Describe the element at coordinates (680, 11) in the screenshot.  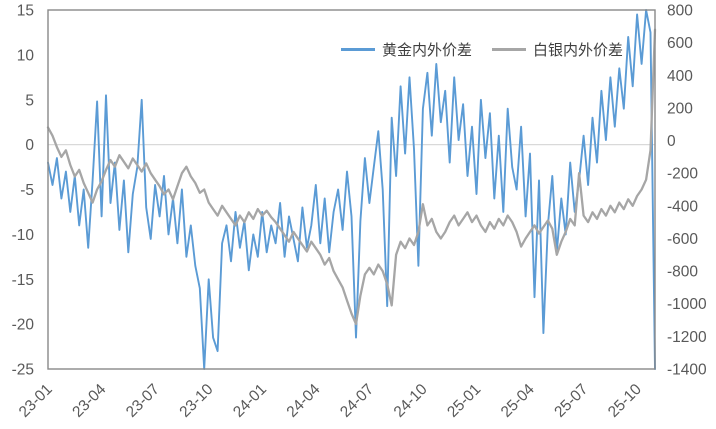
I see `right-axis-tick-label: 800` at that location.